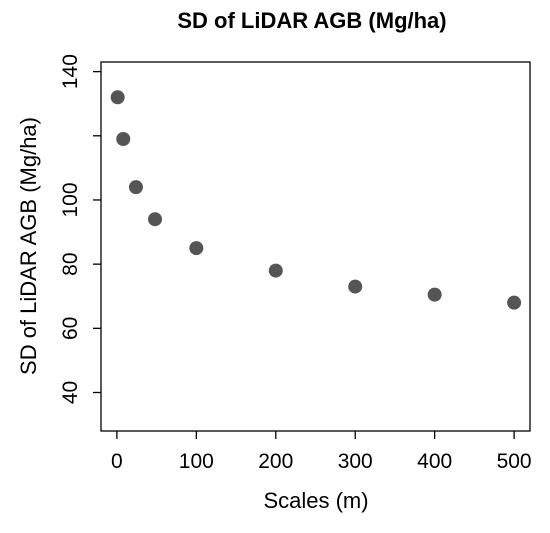 Image resolution: width=550 pixels, height=533 pixels. I want to click on y-tick-label: 60, so click(70, 328).